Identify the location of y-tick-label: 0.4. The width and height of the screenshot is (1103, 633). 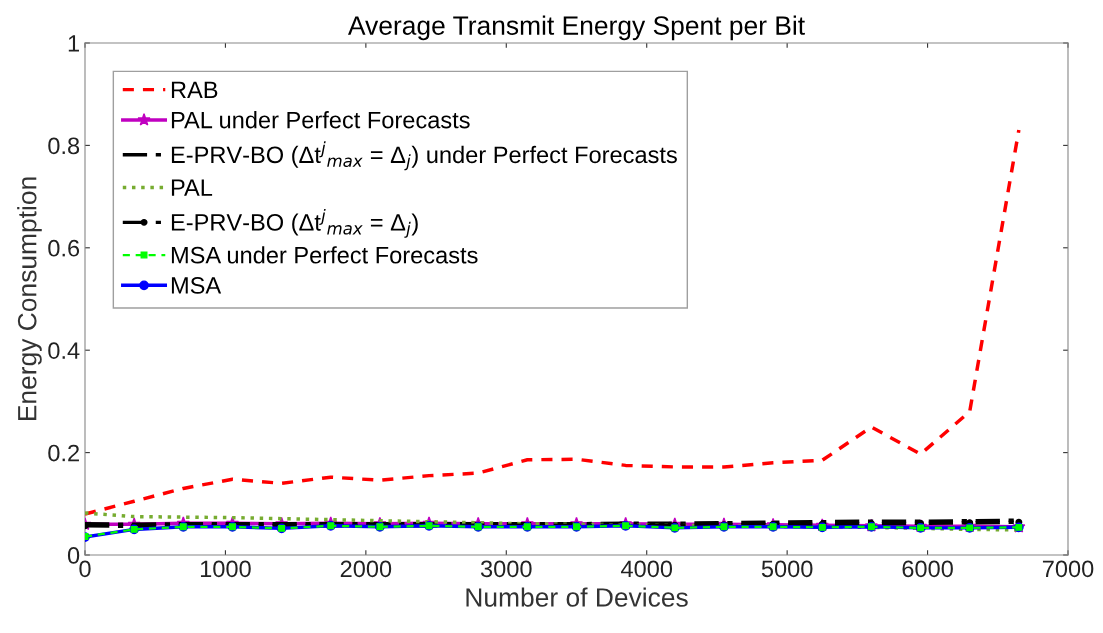
(64, 350).